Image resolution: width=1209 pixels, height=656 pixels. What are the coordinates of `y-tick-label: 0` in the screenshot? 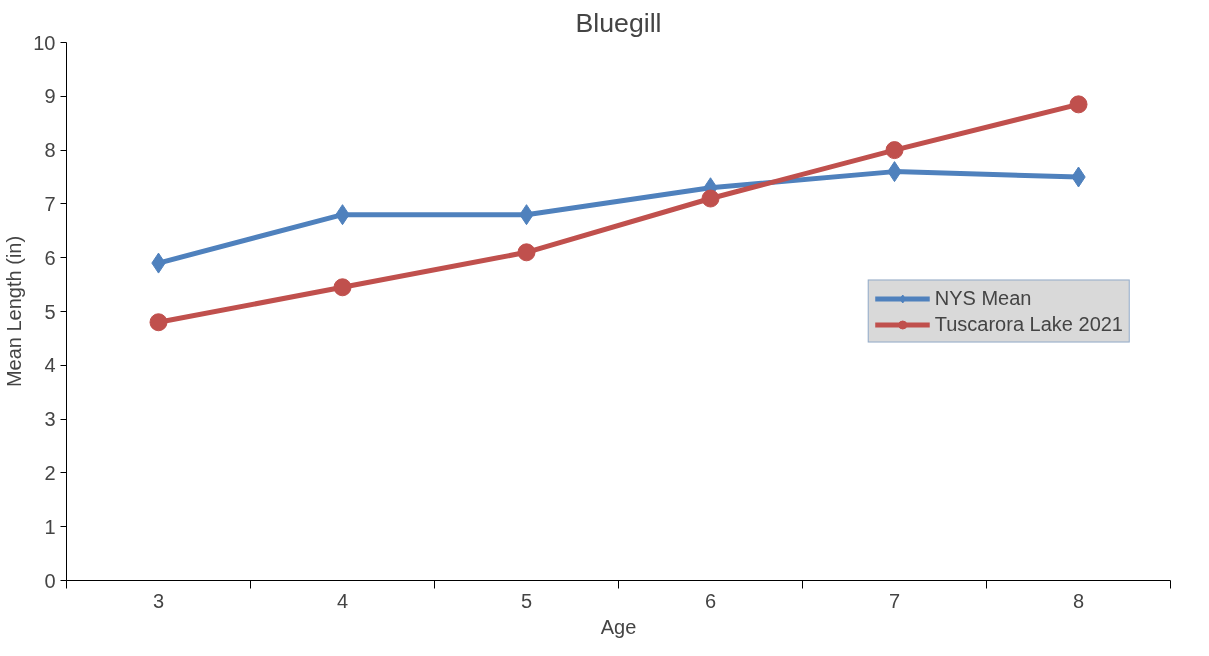 It's located at (50, 580).